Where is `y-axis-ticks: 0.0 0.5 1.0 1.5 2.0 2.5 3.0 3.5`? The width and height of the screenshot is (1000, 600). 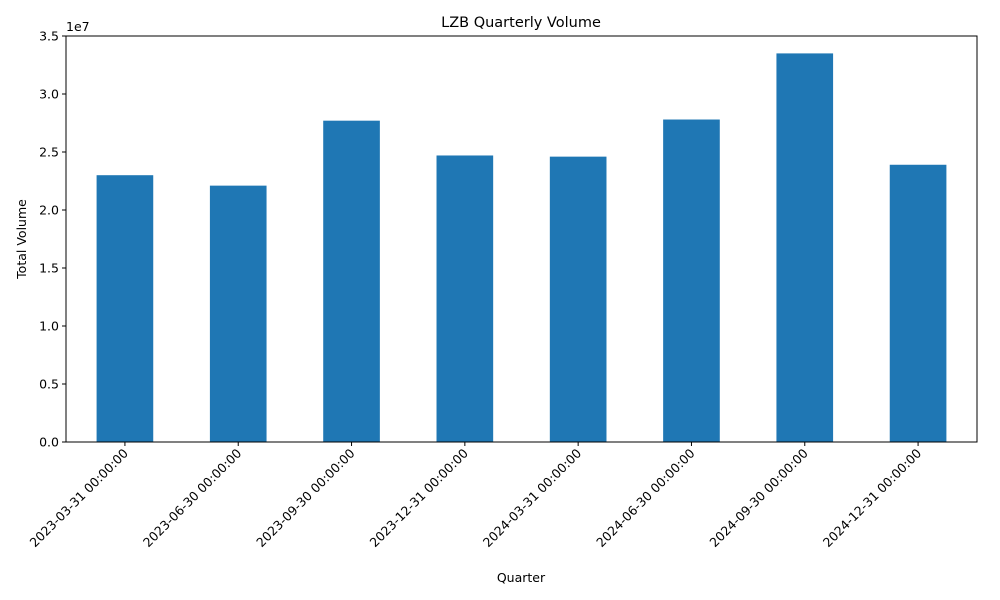 y-axis-ticks: 0.0 0.5 1.0 1.5 2.0 2.5 3.0 3.5 is located at coordinates (52, 239).